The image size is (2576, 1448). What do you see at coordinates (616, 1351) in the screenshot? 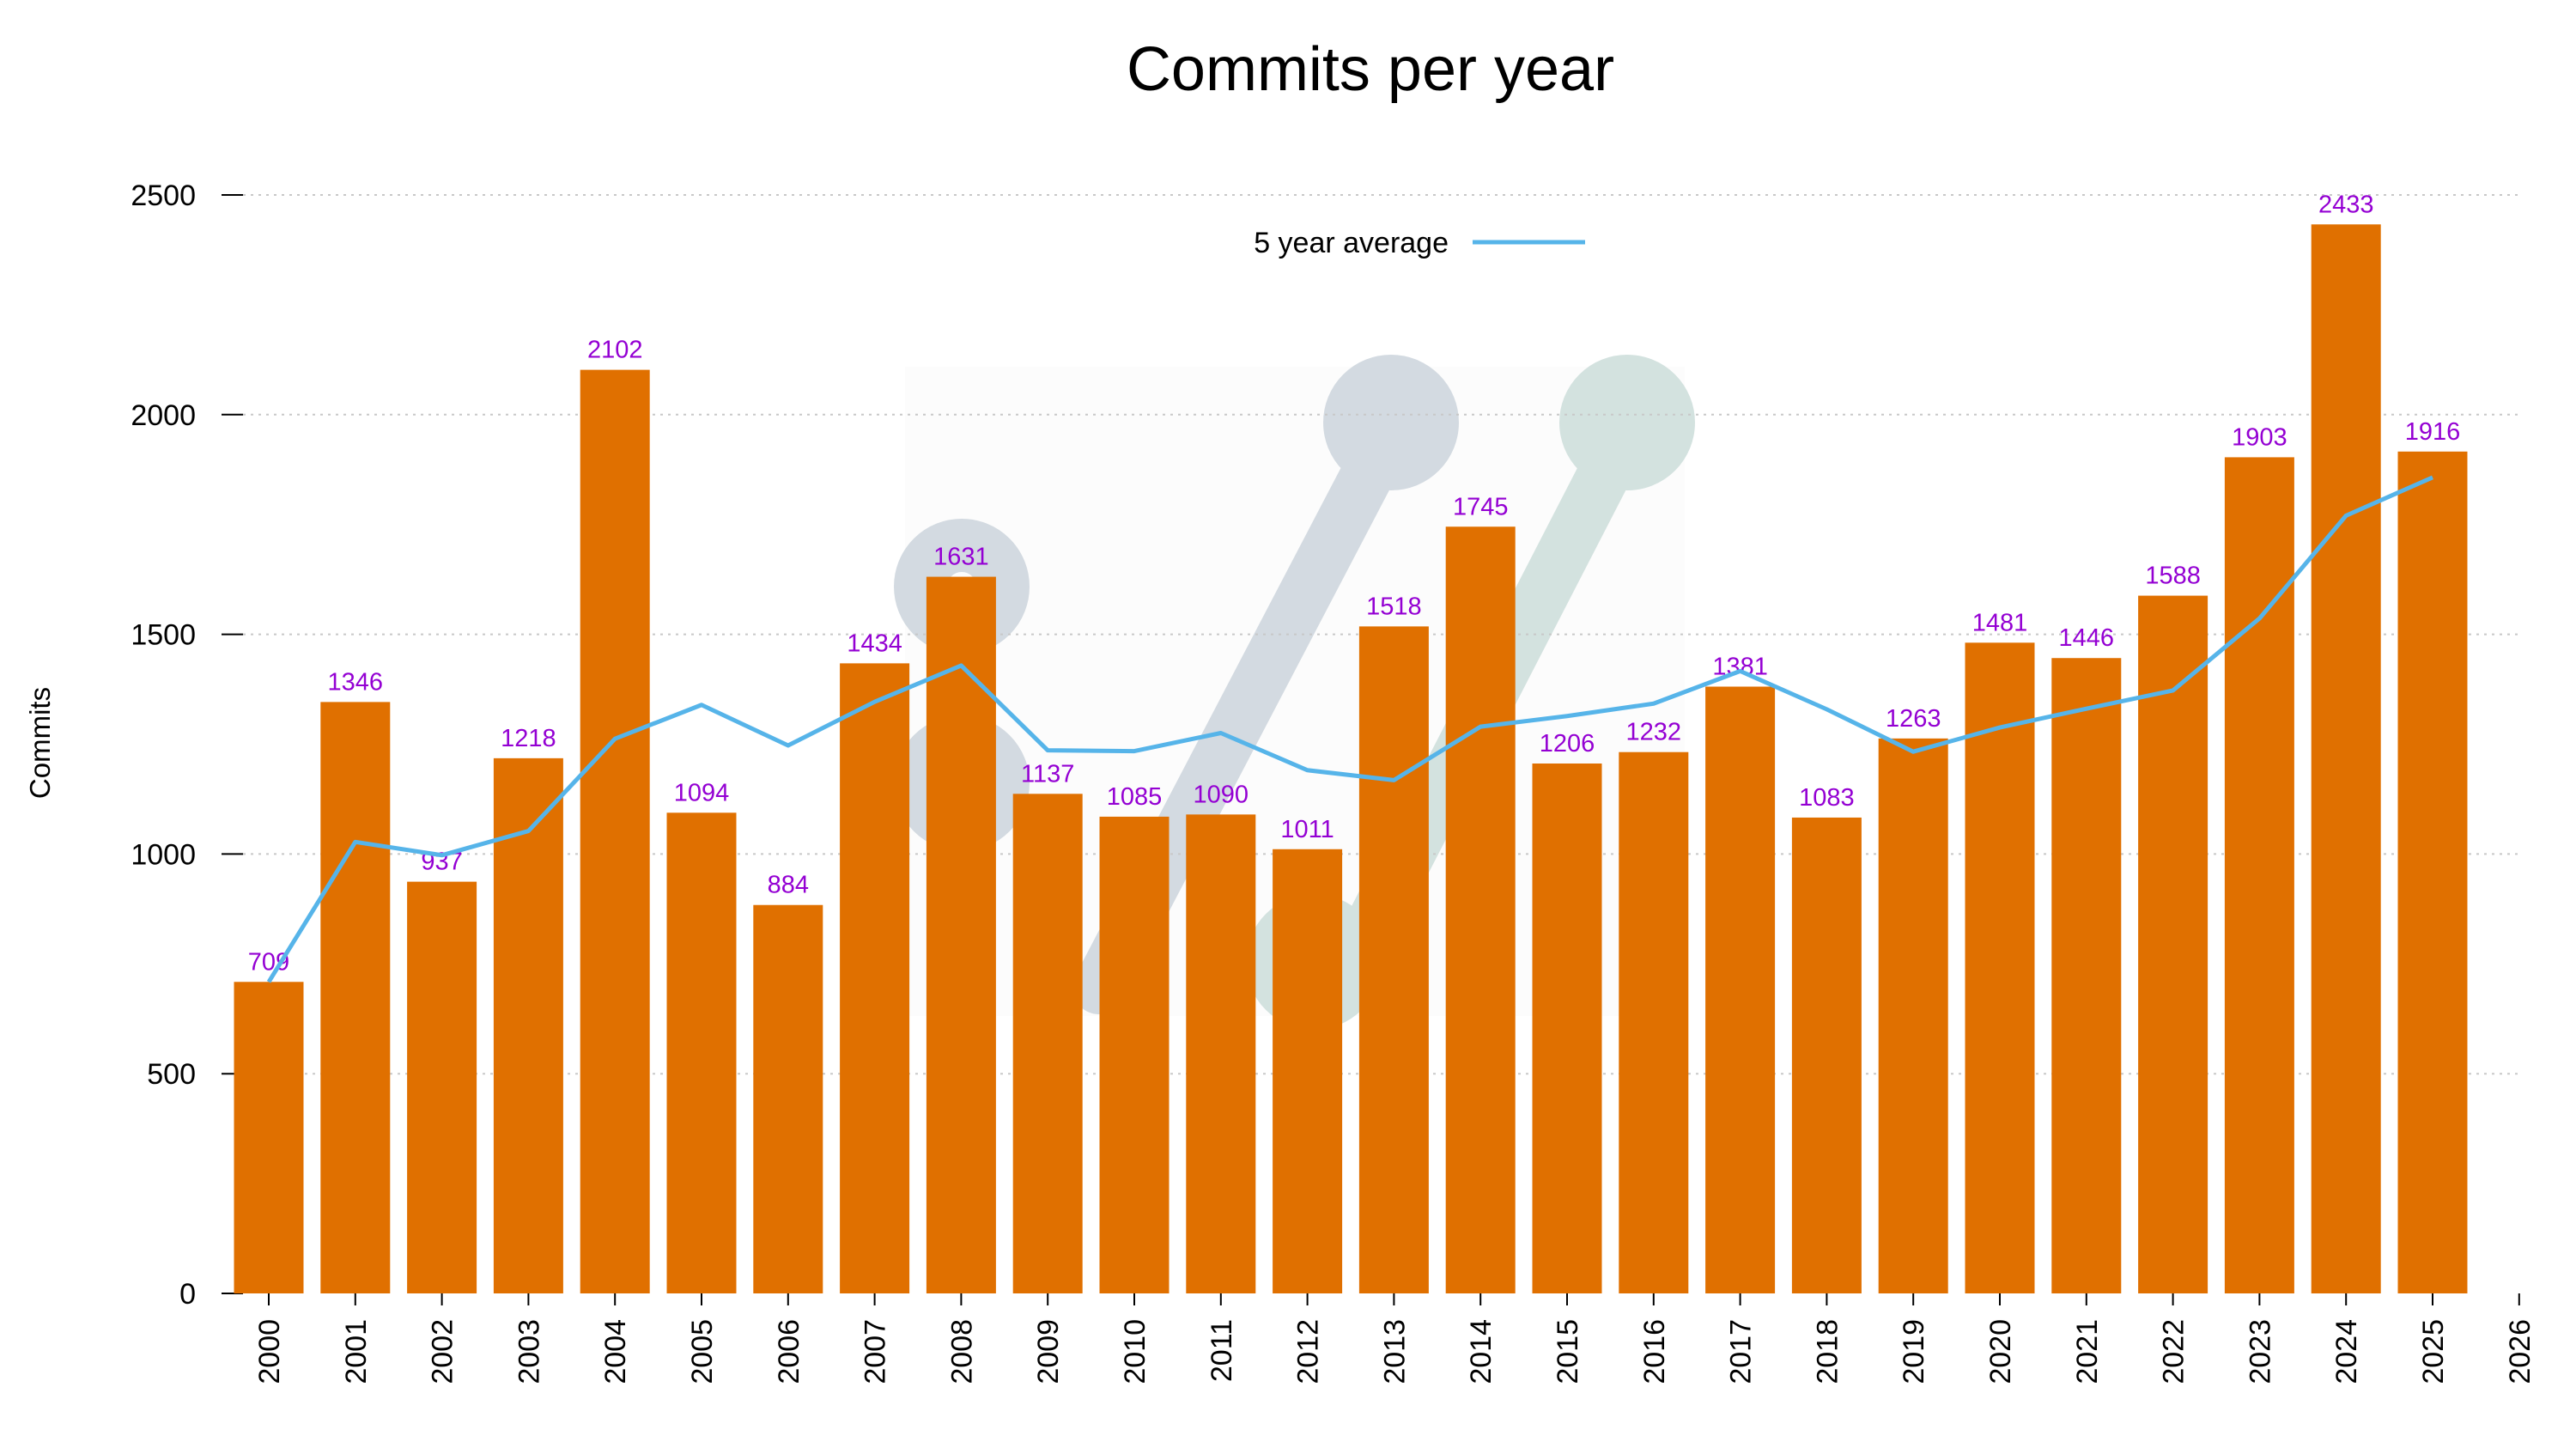
I see `x-tick-label: 2004` at bounding box center [616, 1351].